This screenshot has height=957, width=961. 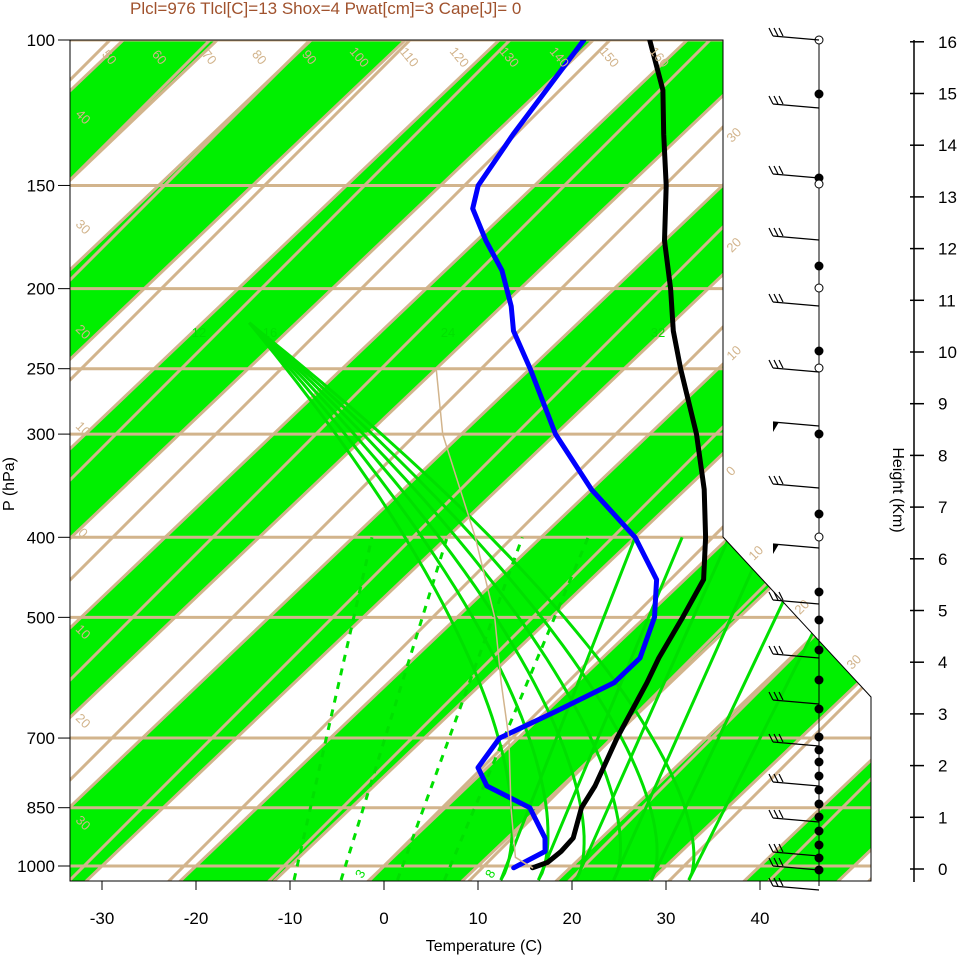 What do you see at coordinates (947, 249) in the screenshot?
I see `height-tick-label: 12` at bounding box center [947, 249].